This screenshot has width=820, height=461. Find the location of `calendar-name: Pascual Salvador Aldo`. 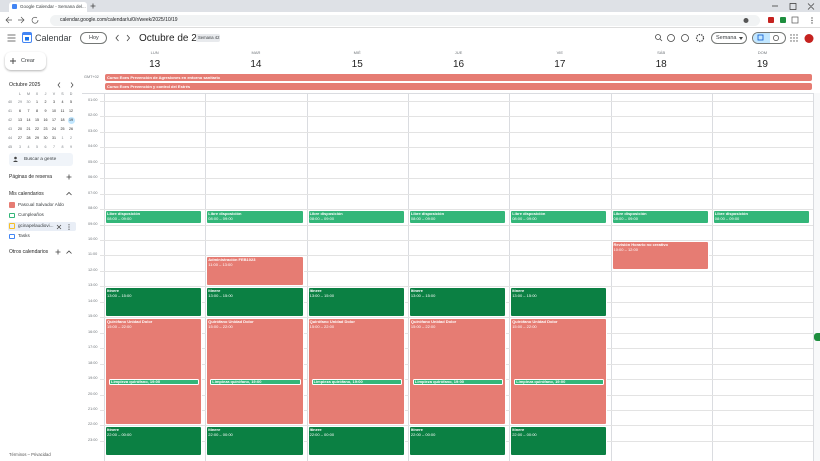

calendar-name: Pascual Salvador Aldo is located at coordinates (41, 204).